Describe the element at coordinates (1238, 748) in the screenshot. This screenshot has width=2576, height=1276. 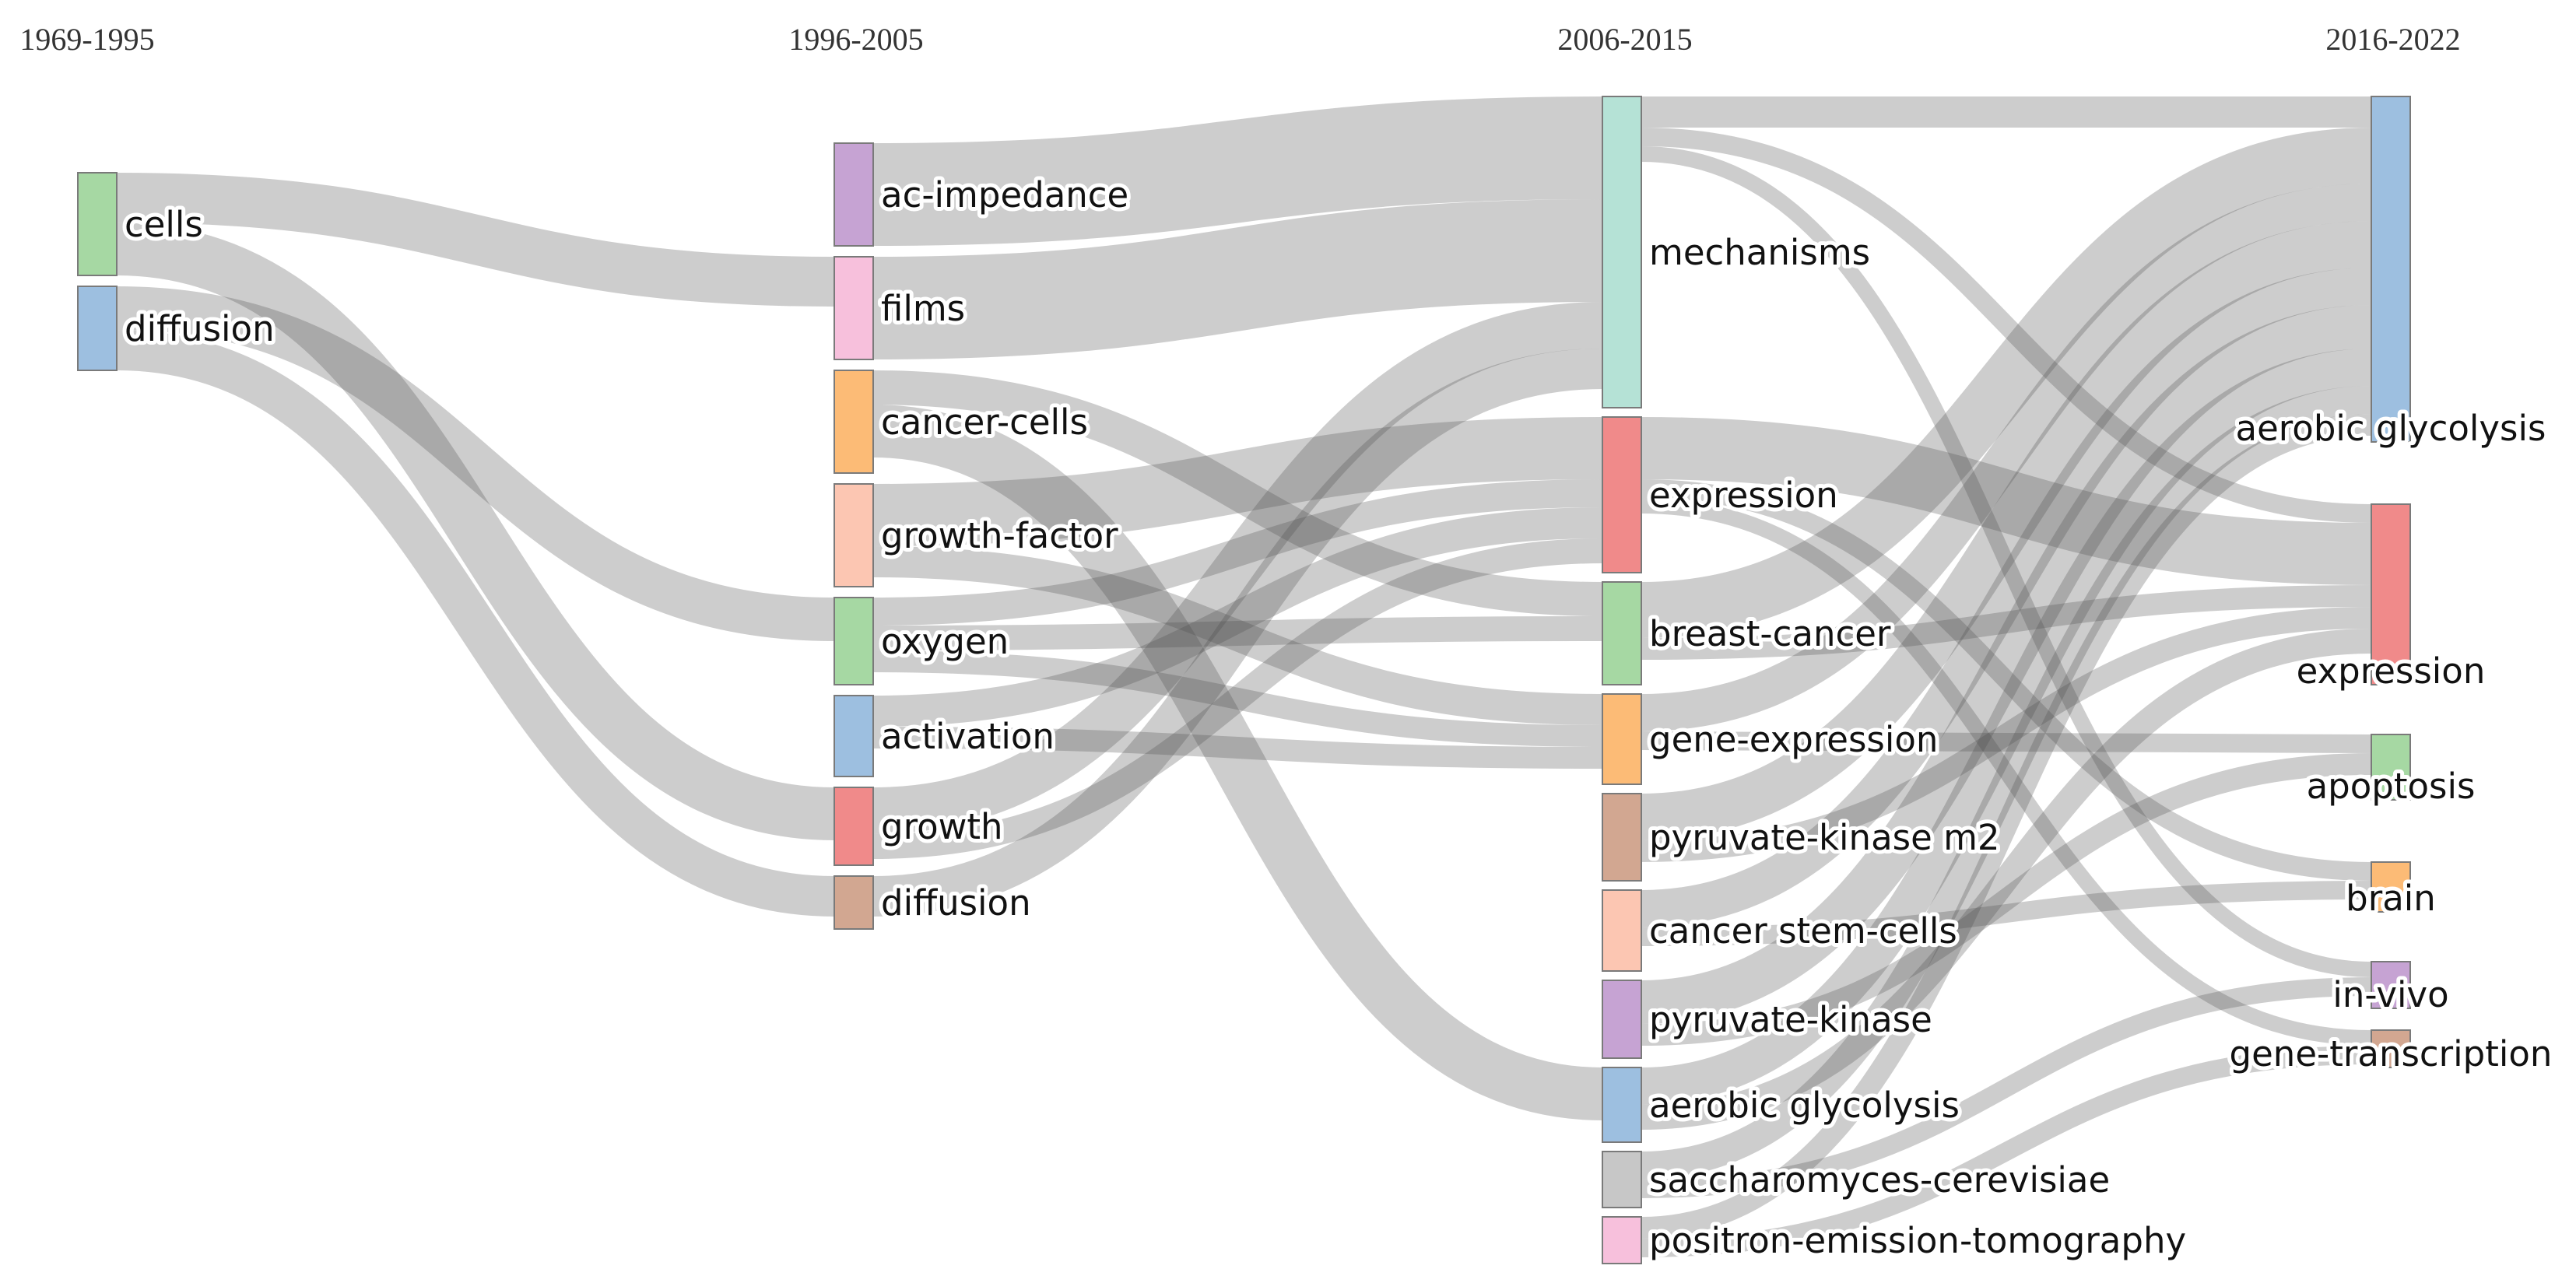
I see `flow-link-activation-to-gene-expression` at that location.